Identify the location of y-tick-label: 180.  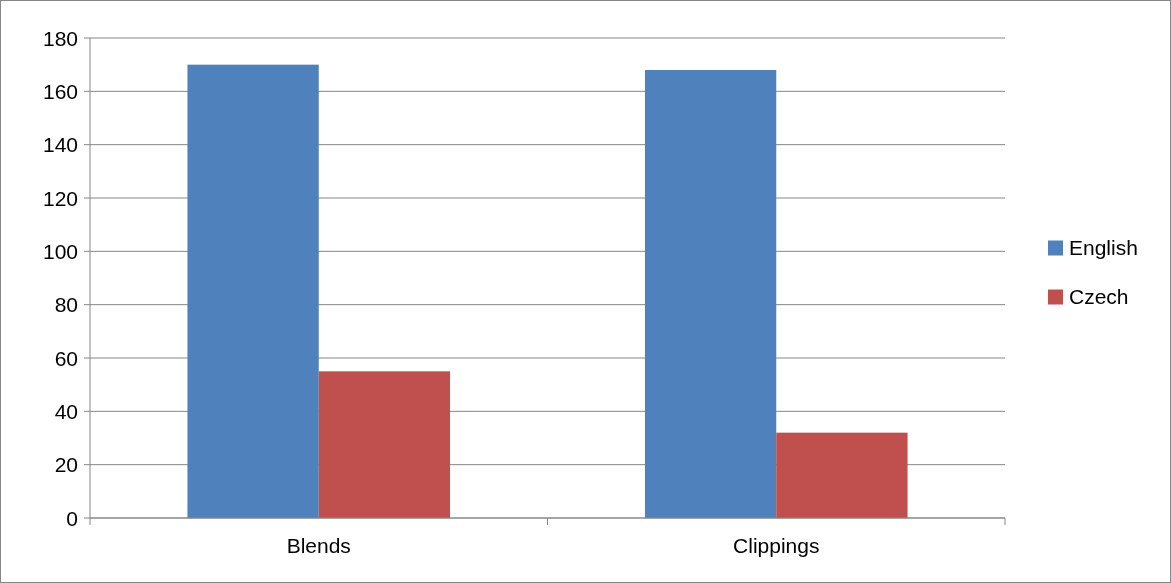
(60, 38).